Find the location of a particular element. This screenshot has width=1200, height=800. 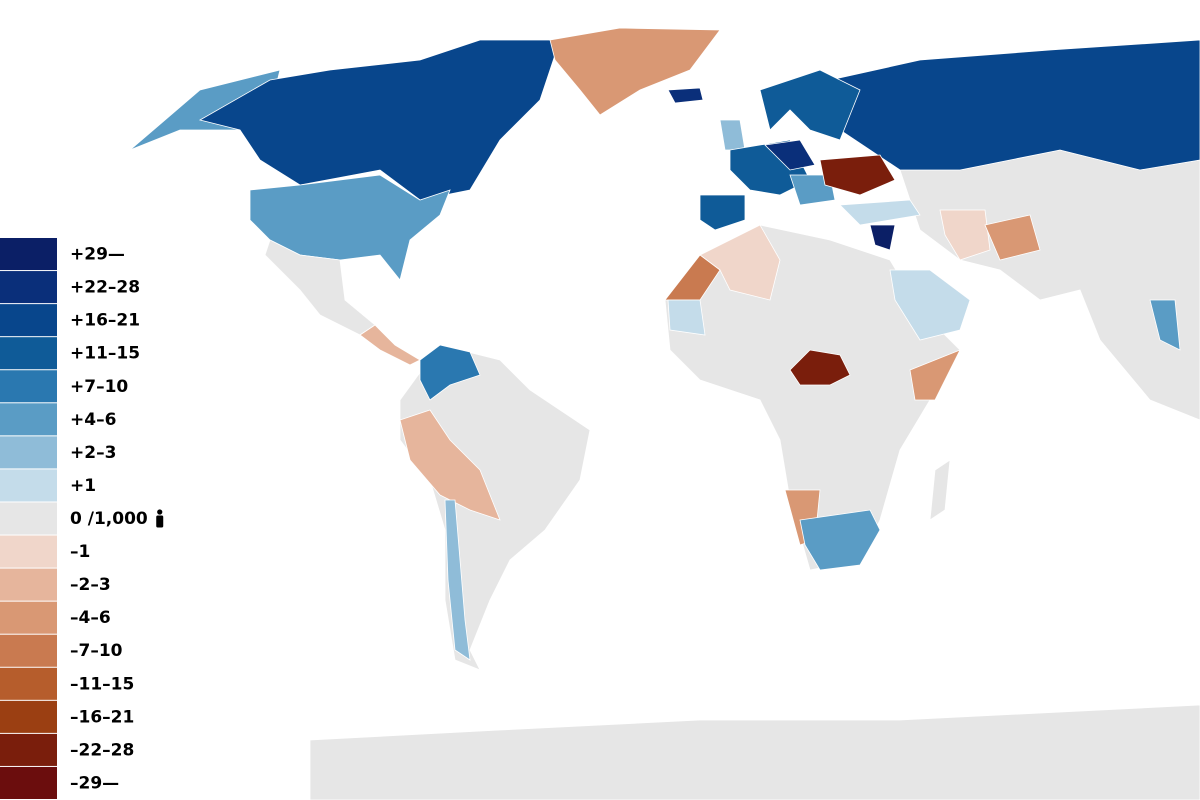

uk is located at coordinates (732, 135).